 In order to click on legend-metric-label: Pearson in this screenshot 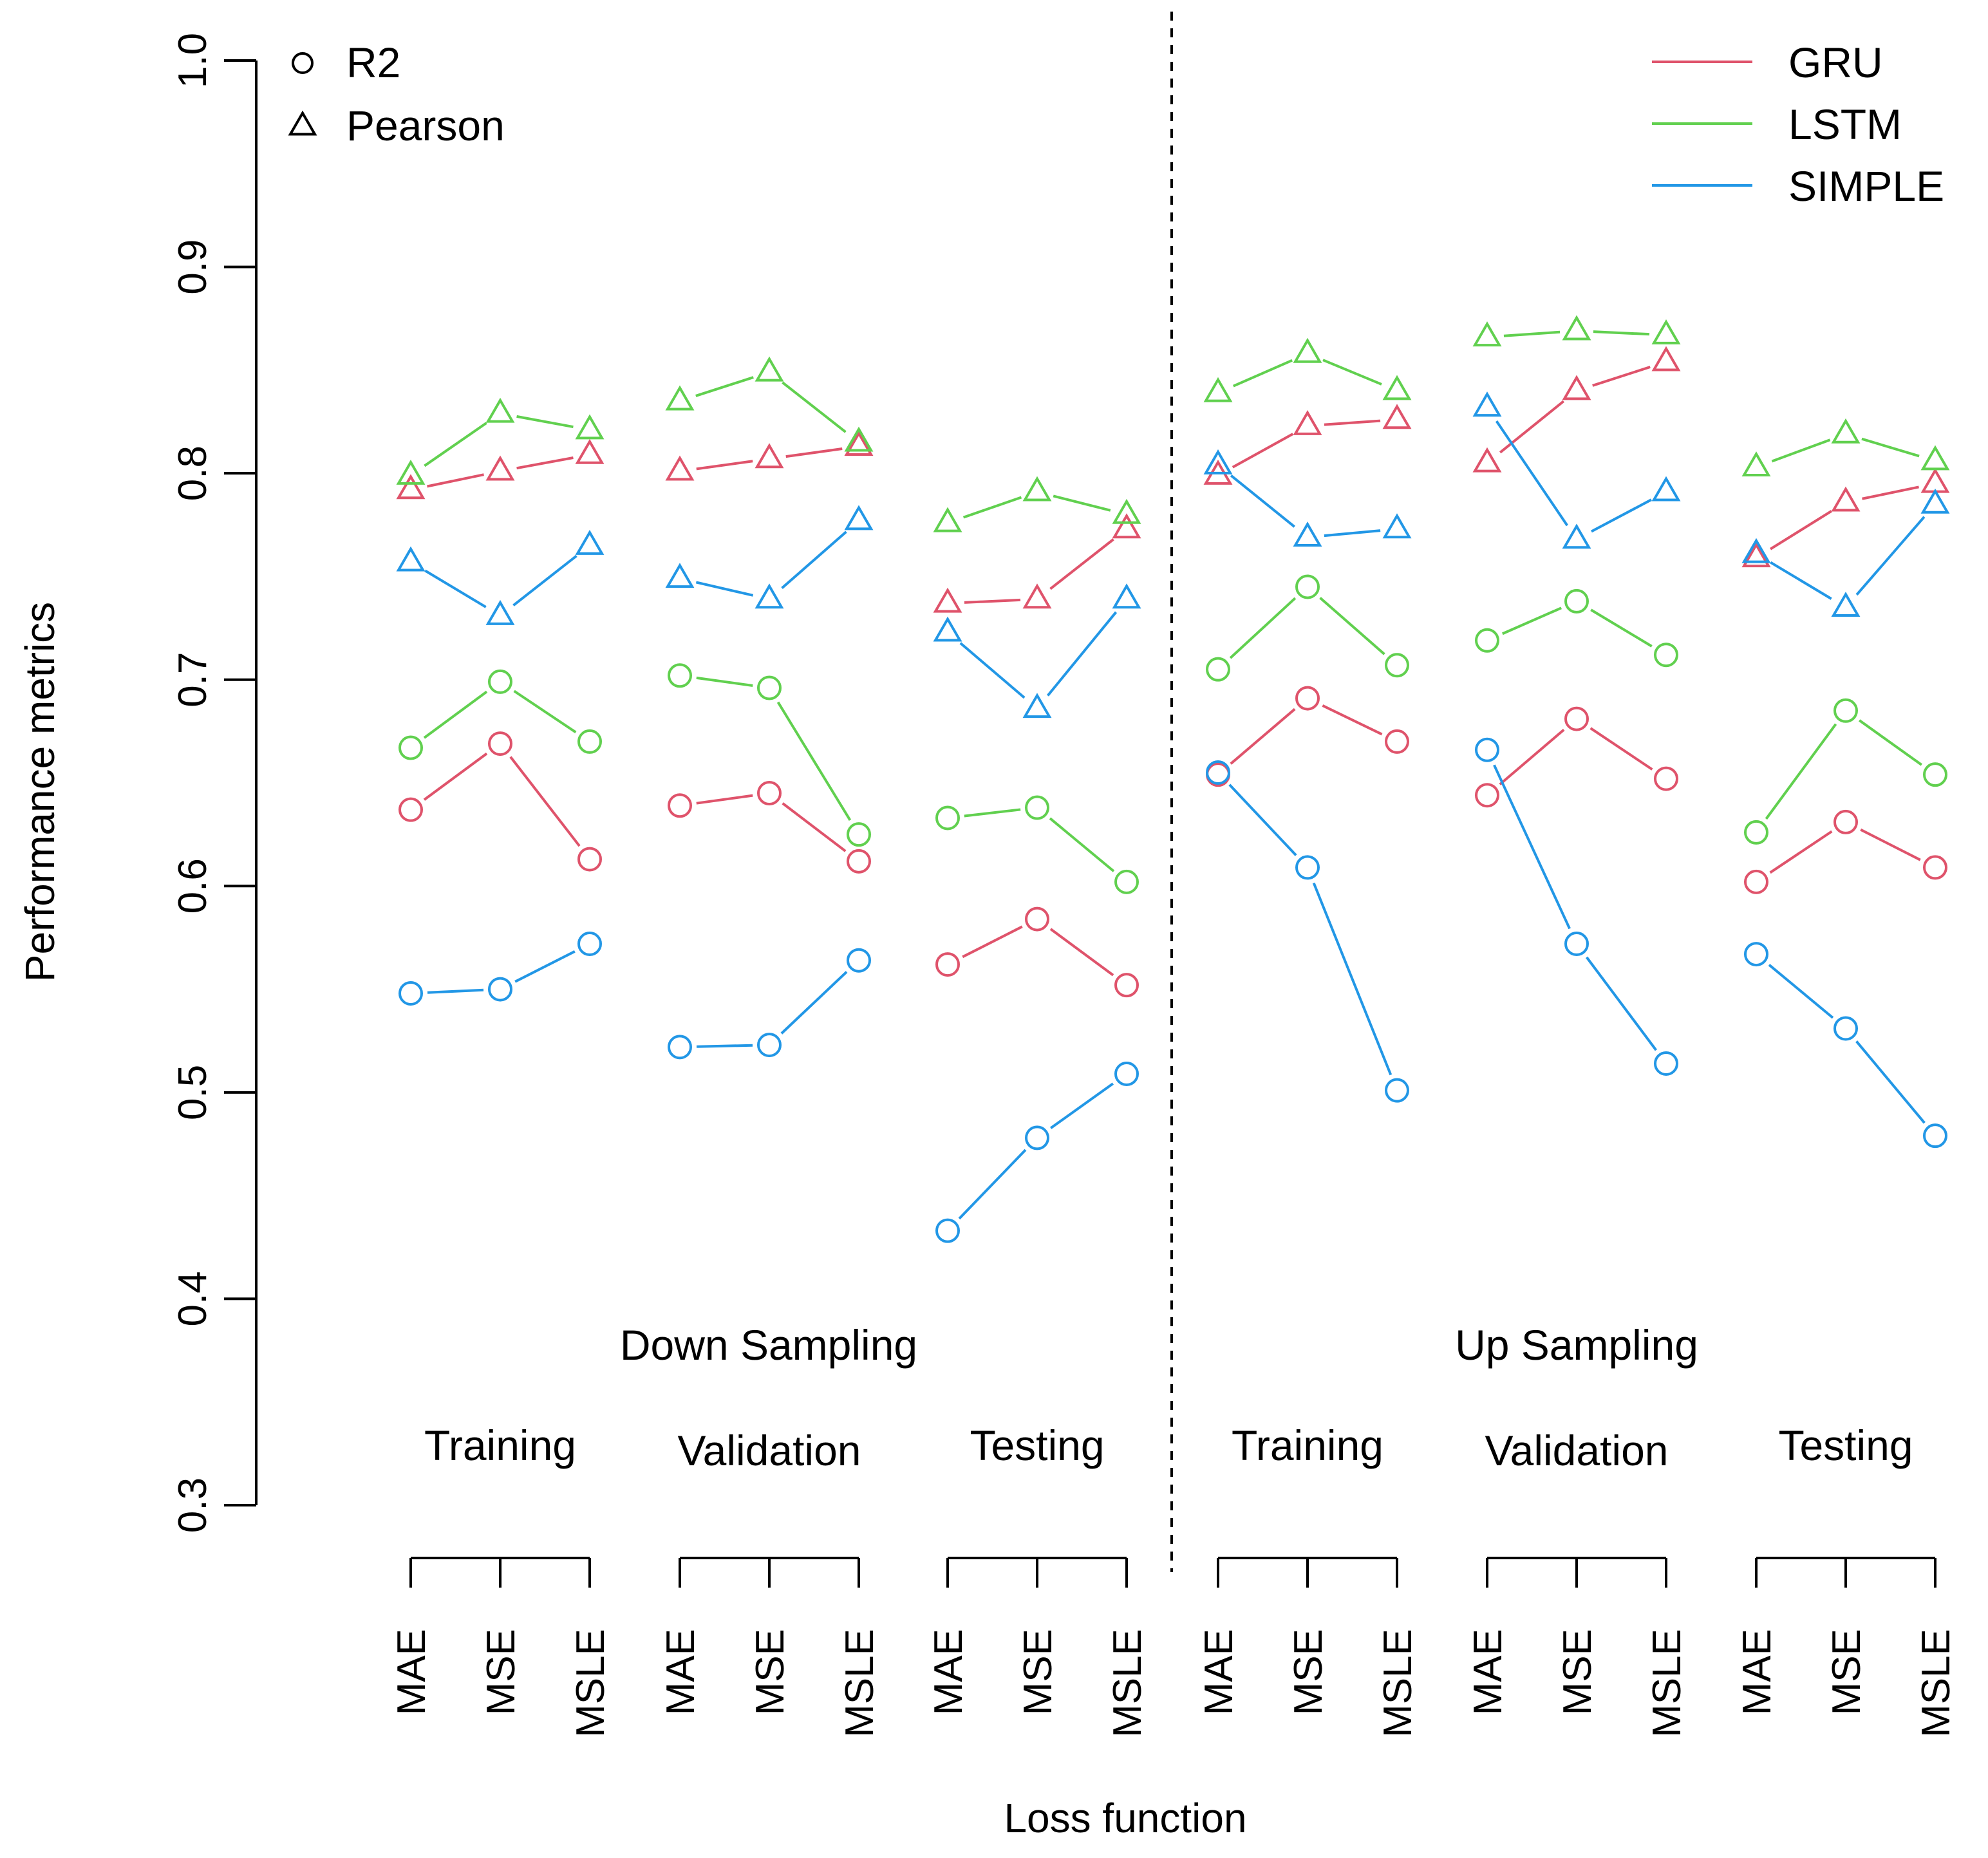, I will do `click(425, 126)`.